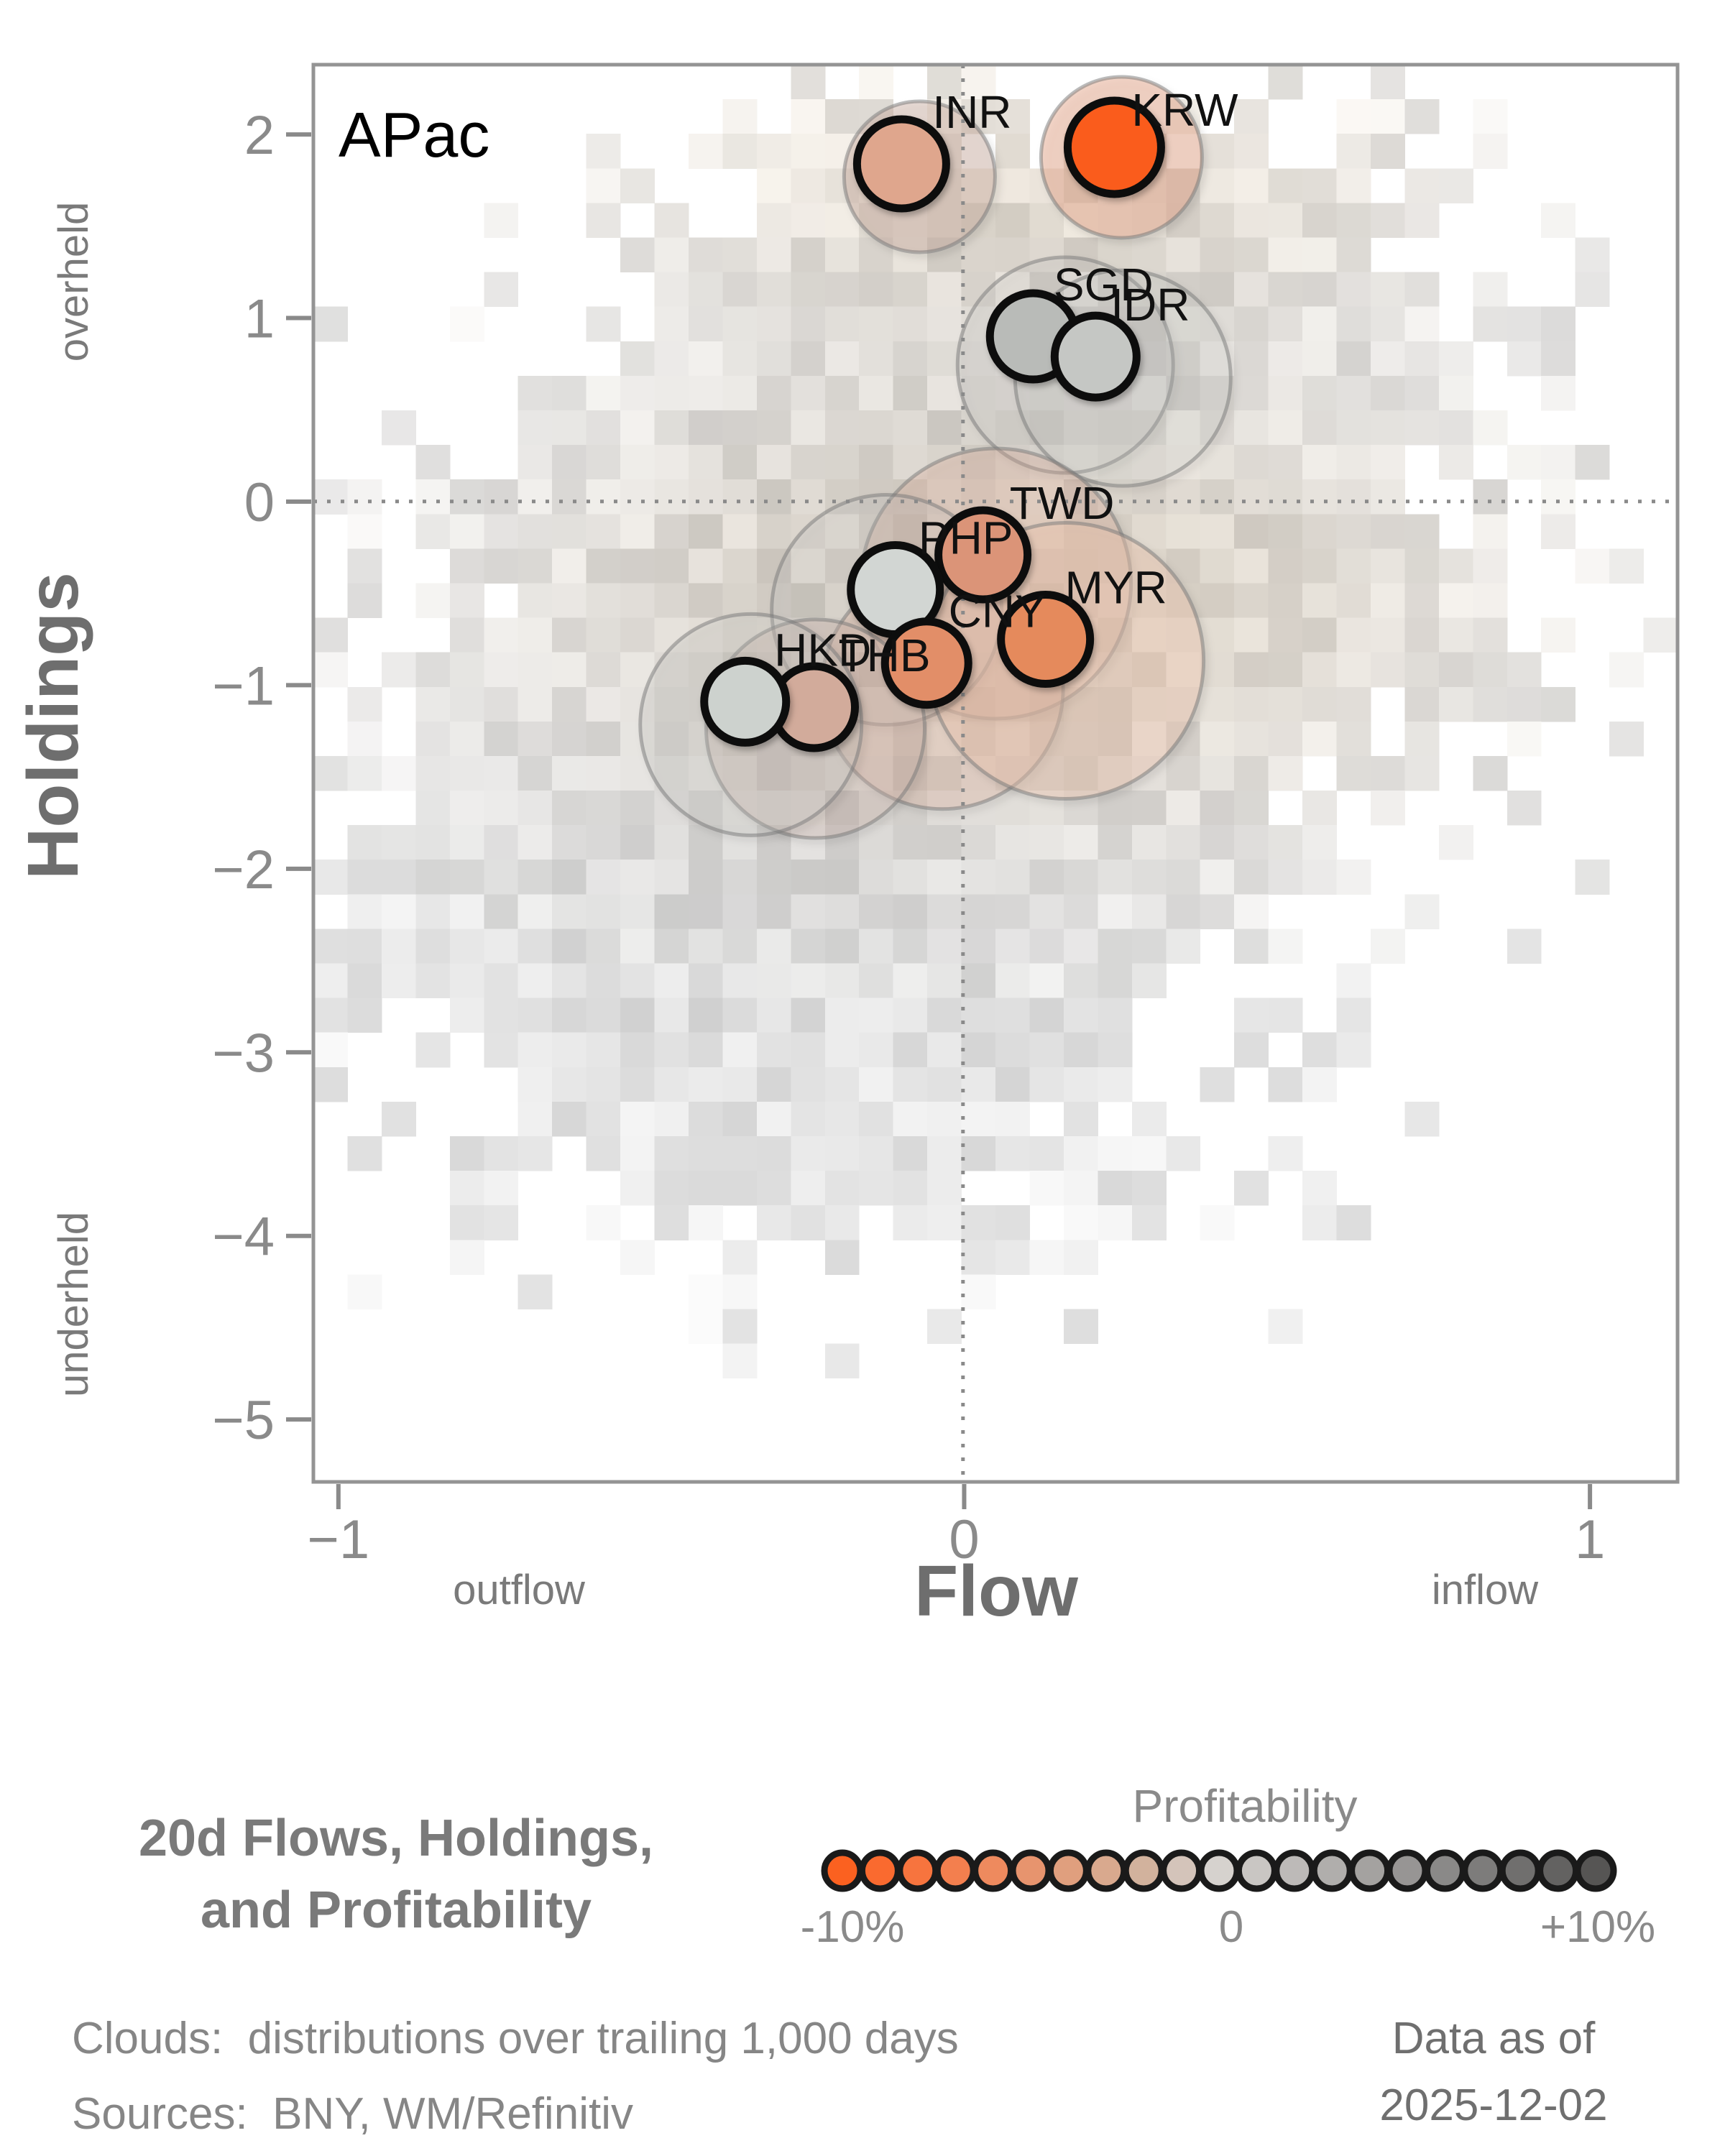 The width and height of the screenshot is (1725, 2156). I want to click on y-tick-label: −1, so click(243, 686).